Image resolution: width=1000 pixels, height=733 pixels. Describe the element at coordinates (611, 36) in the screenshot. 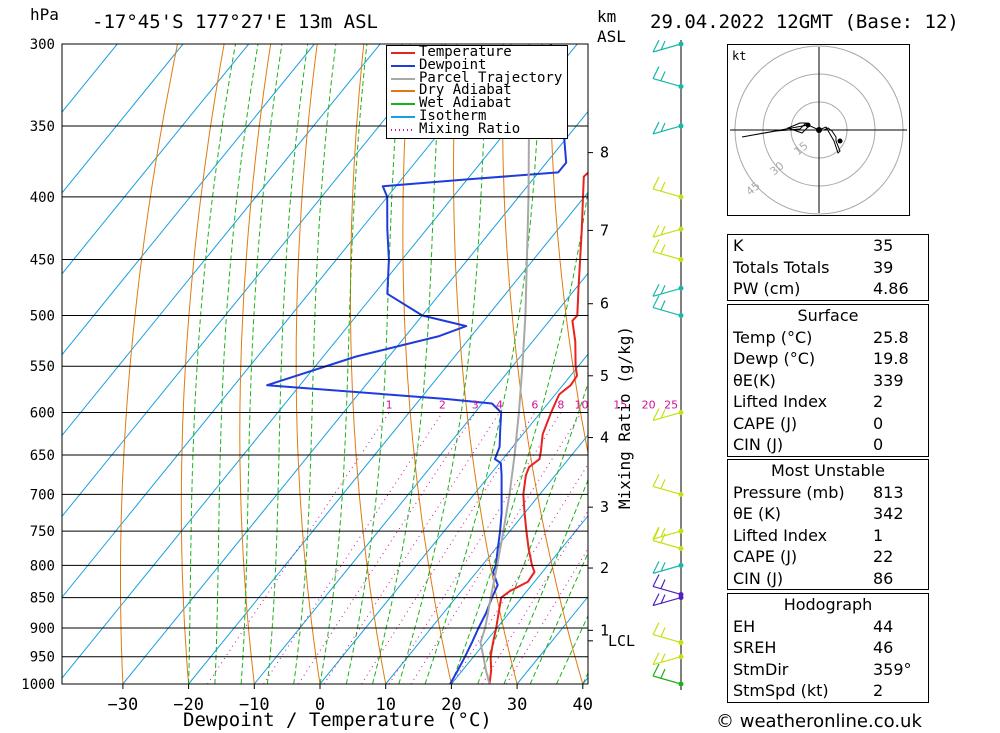

I see `asl-label: ASL` at that location.